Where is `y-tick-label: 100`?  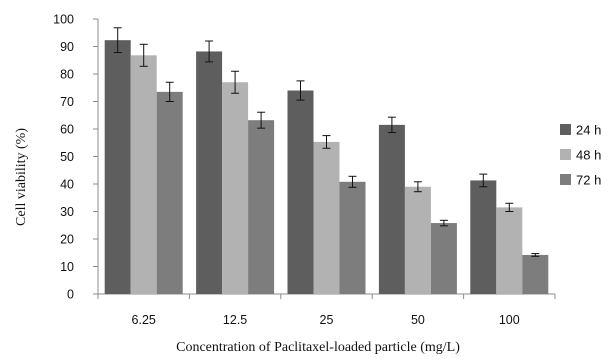 y-tick-label: 100 is located at coordinates (63, 20).